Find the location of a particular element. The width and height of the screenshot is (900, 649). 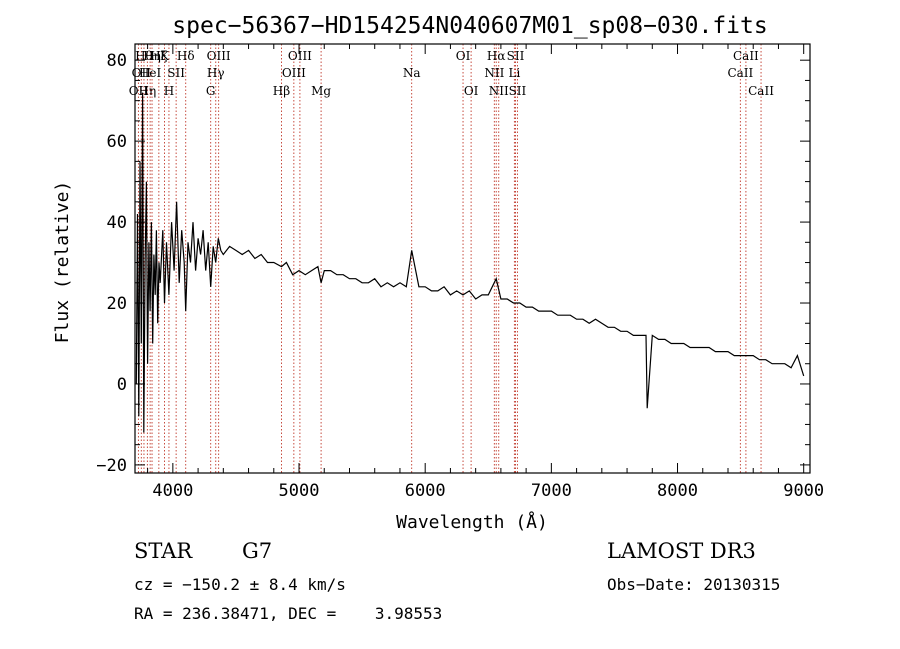

y-tick-label-1: 0 is located at coordinates (122, 385).